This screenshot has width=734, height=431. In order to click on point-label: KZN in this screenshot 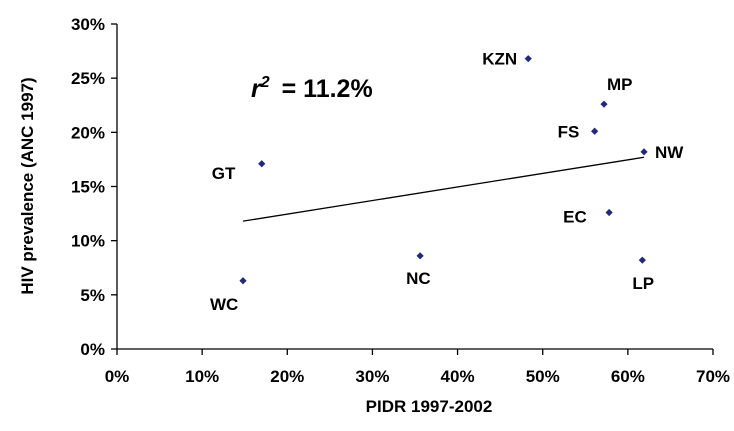, I will do `click(499, 59)`.